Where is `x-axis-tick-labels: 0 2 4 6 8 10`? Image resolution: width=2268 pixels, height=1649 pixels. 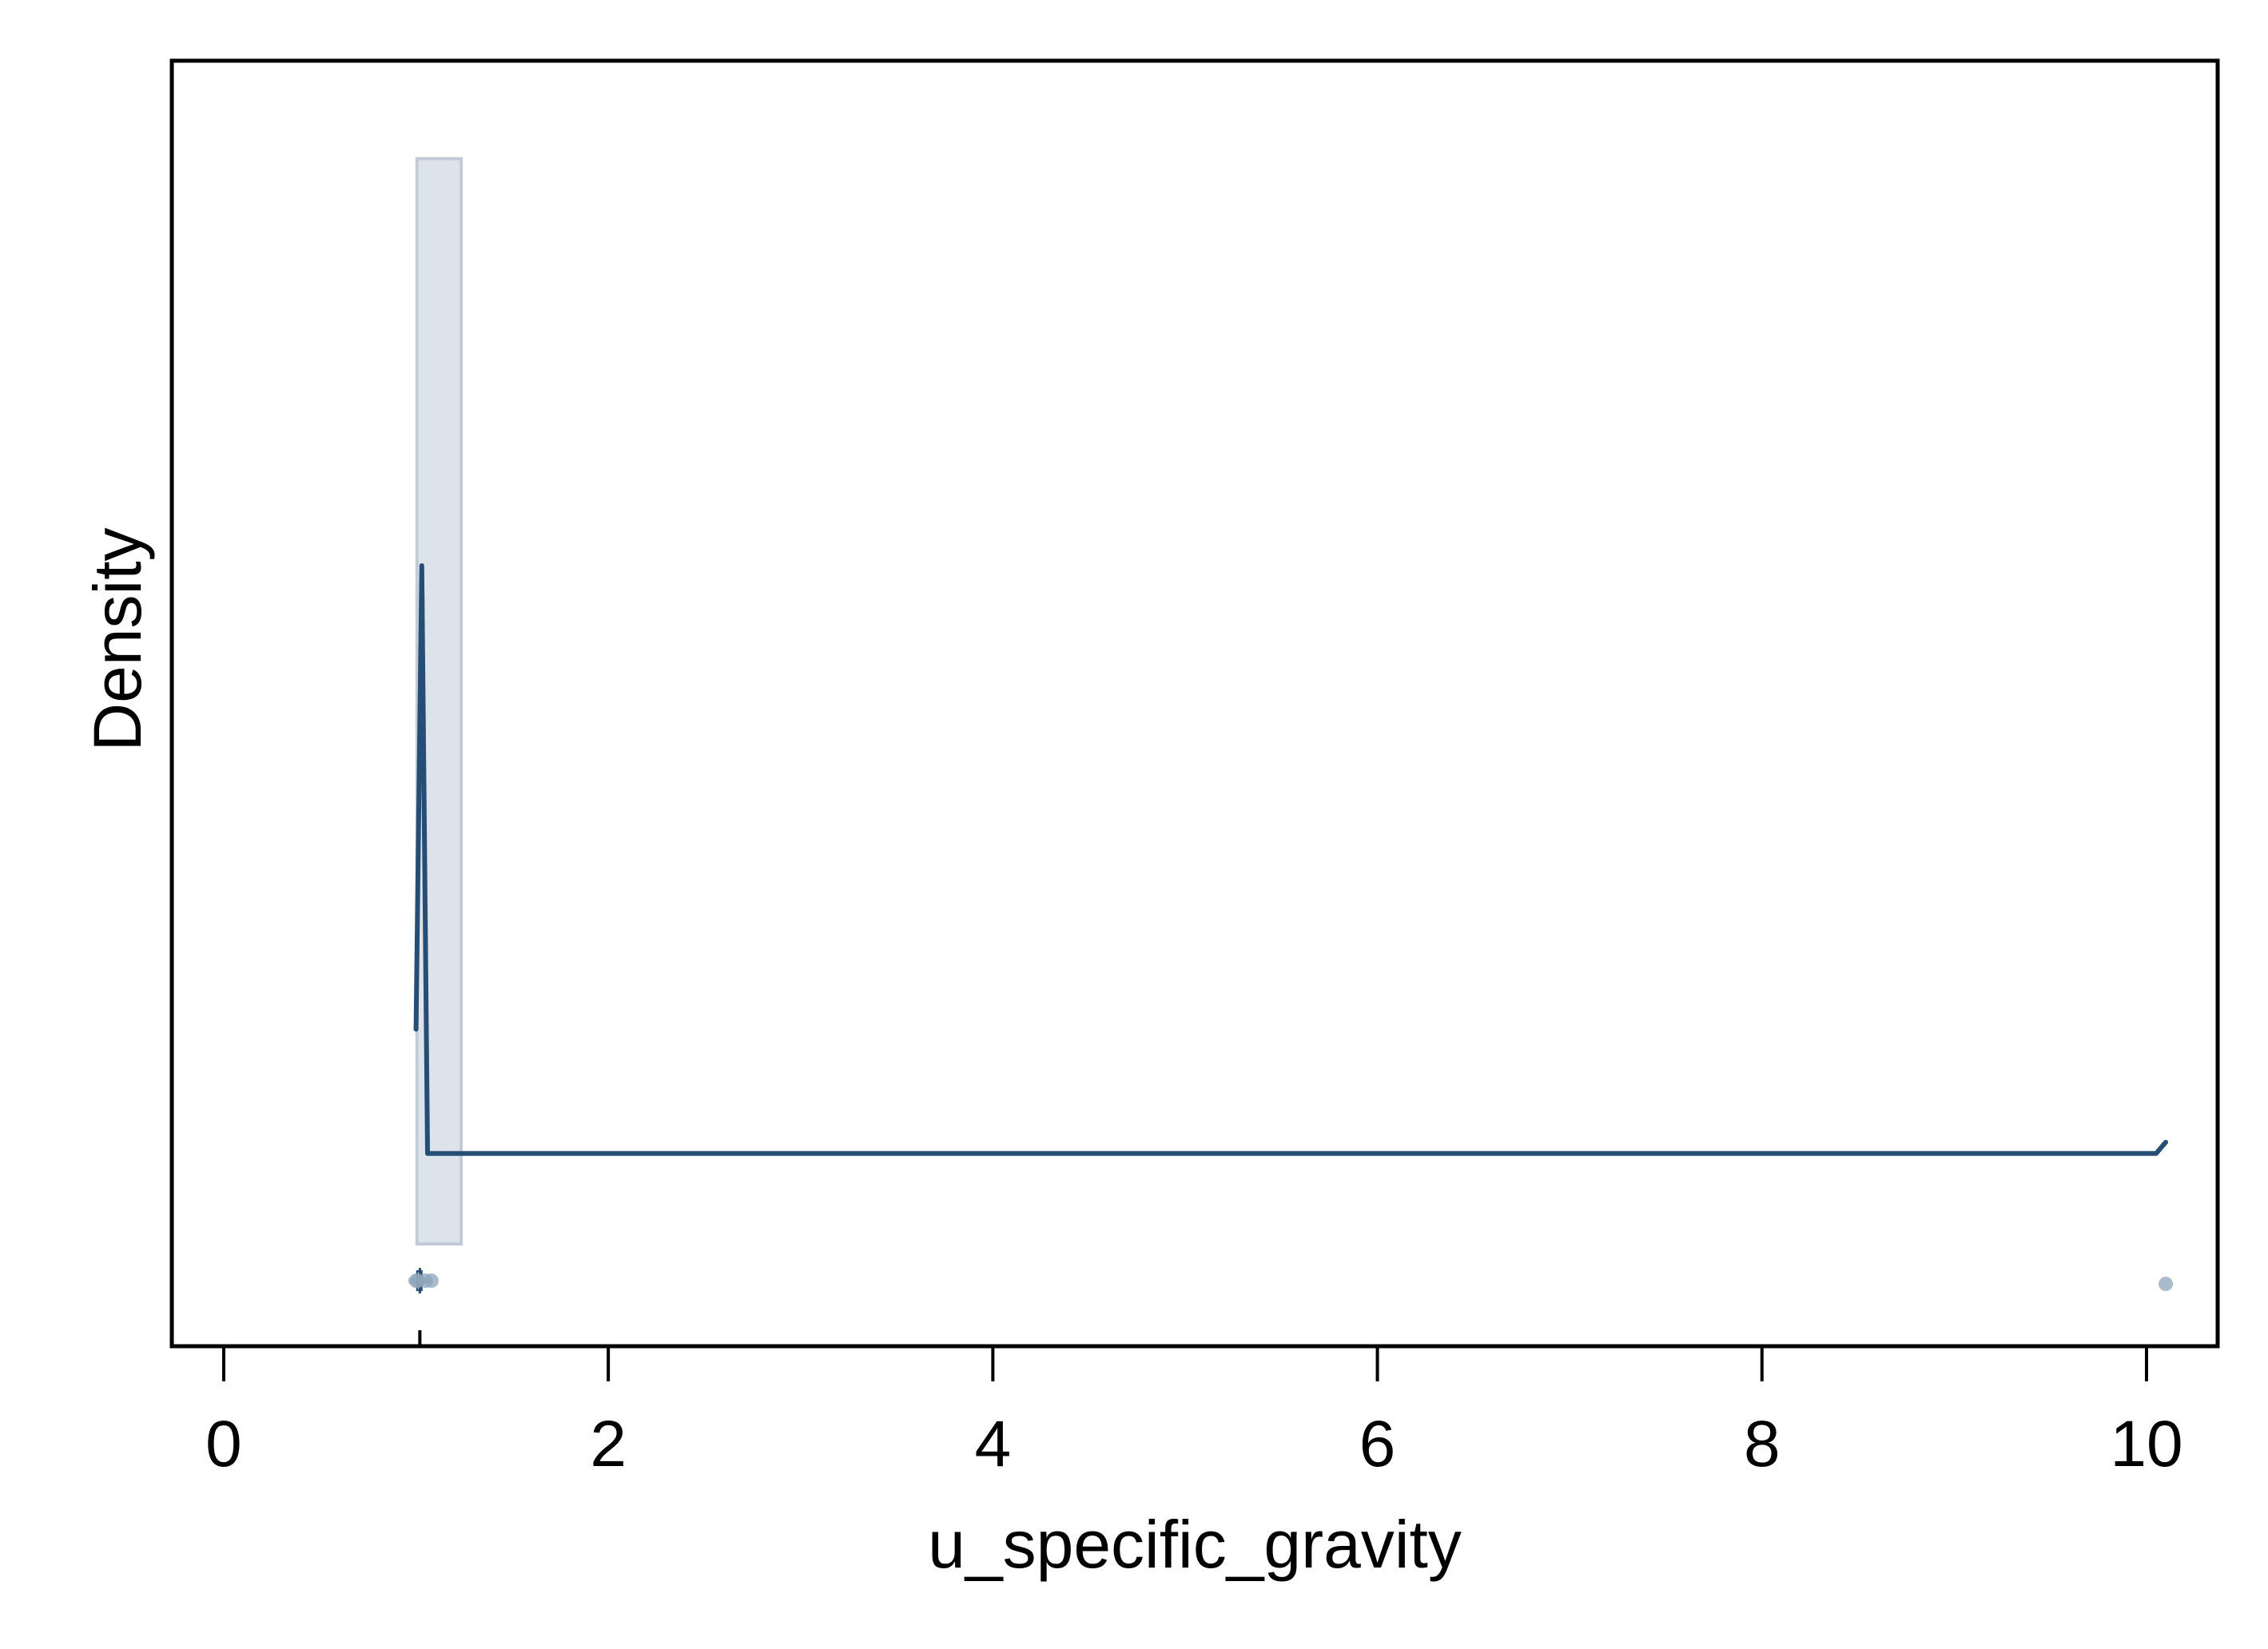 x-axis-tick-labels: 0 2 4 6 8 10 is located at coordinates (1193, 1444).